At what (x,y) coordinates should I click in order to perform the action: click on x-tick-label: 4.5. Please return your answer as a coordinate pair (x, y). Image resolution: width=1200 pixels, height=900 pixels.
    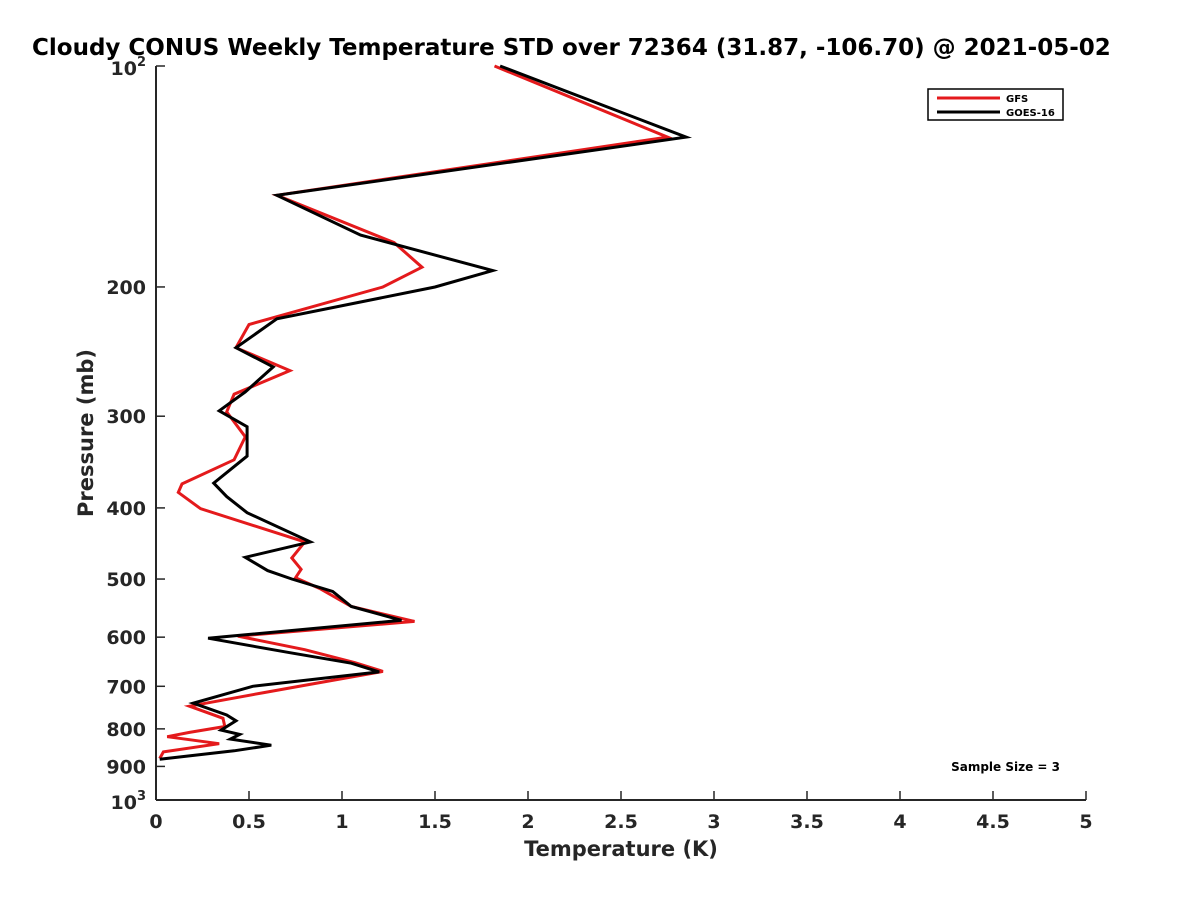
    Looking at the image, I should click on (993, 822).